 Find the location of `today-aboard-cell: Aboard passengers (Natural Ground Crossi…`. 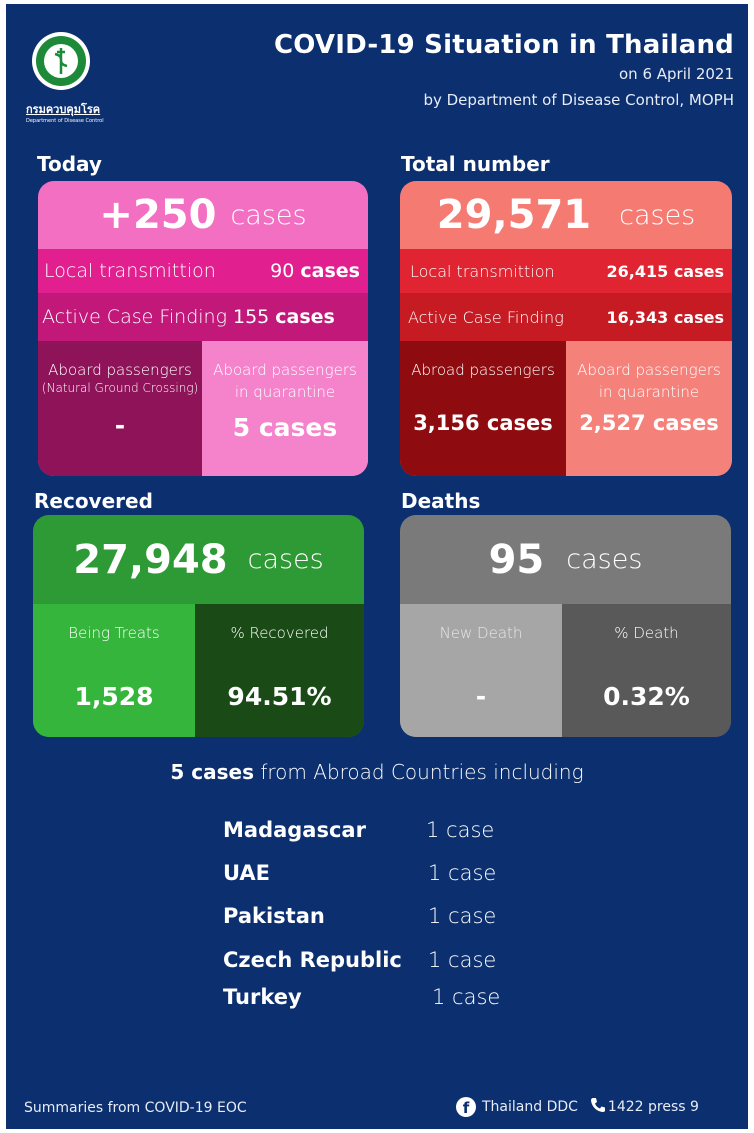

today-aboard-cell: Aboard passengers (Natural Ground Crossi… is located at coordinates (120, 408).